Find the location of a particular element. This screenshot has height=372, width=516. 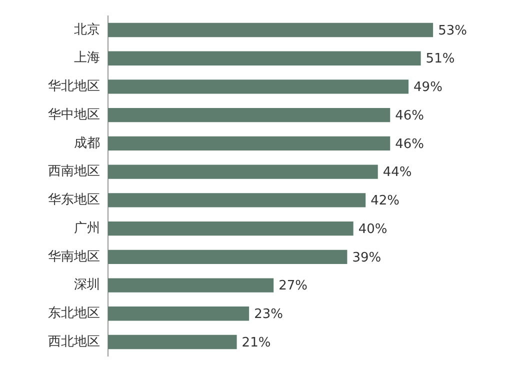

data-label: 51% is located at coordinates (440, 59).